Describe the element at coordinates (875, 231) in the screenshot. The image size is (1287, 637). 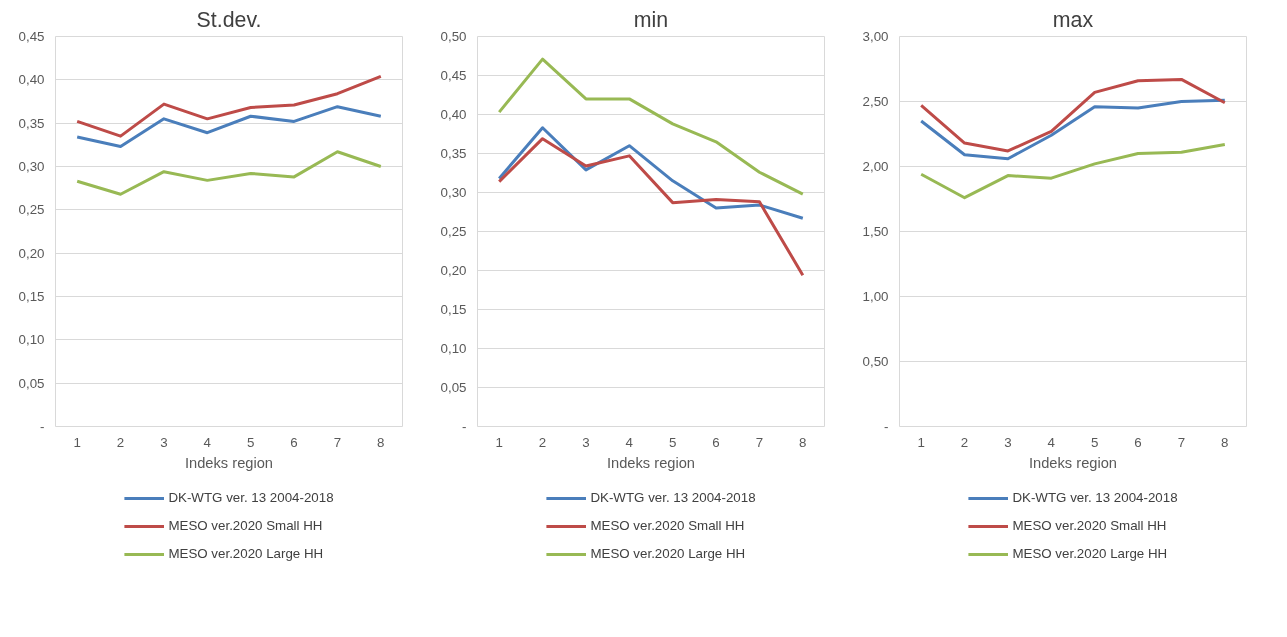
I see `y-tick-label: 1,50` at that location.